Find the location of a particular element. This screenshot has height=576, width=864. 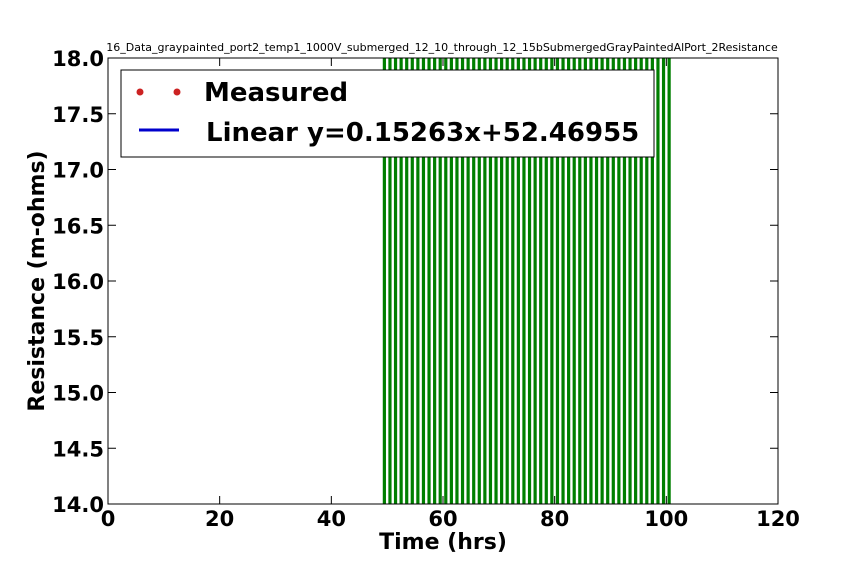

y-tick-label: 15.5 is located at coordinates (78, 338).